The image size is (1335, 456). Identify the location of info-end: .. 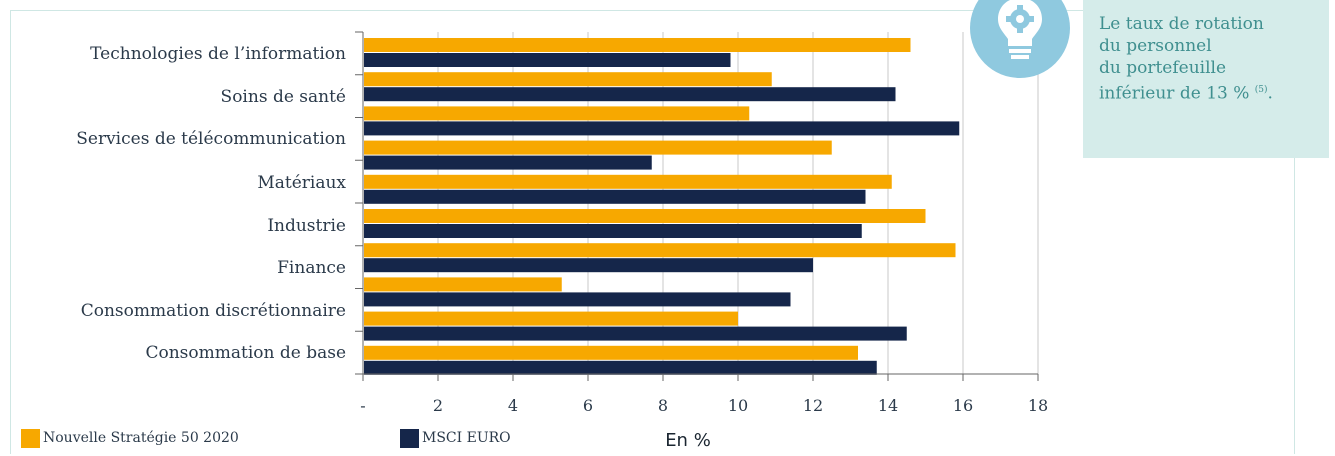
(1270, 93).